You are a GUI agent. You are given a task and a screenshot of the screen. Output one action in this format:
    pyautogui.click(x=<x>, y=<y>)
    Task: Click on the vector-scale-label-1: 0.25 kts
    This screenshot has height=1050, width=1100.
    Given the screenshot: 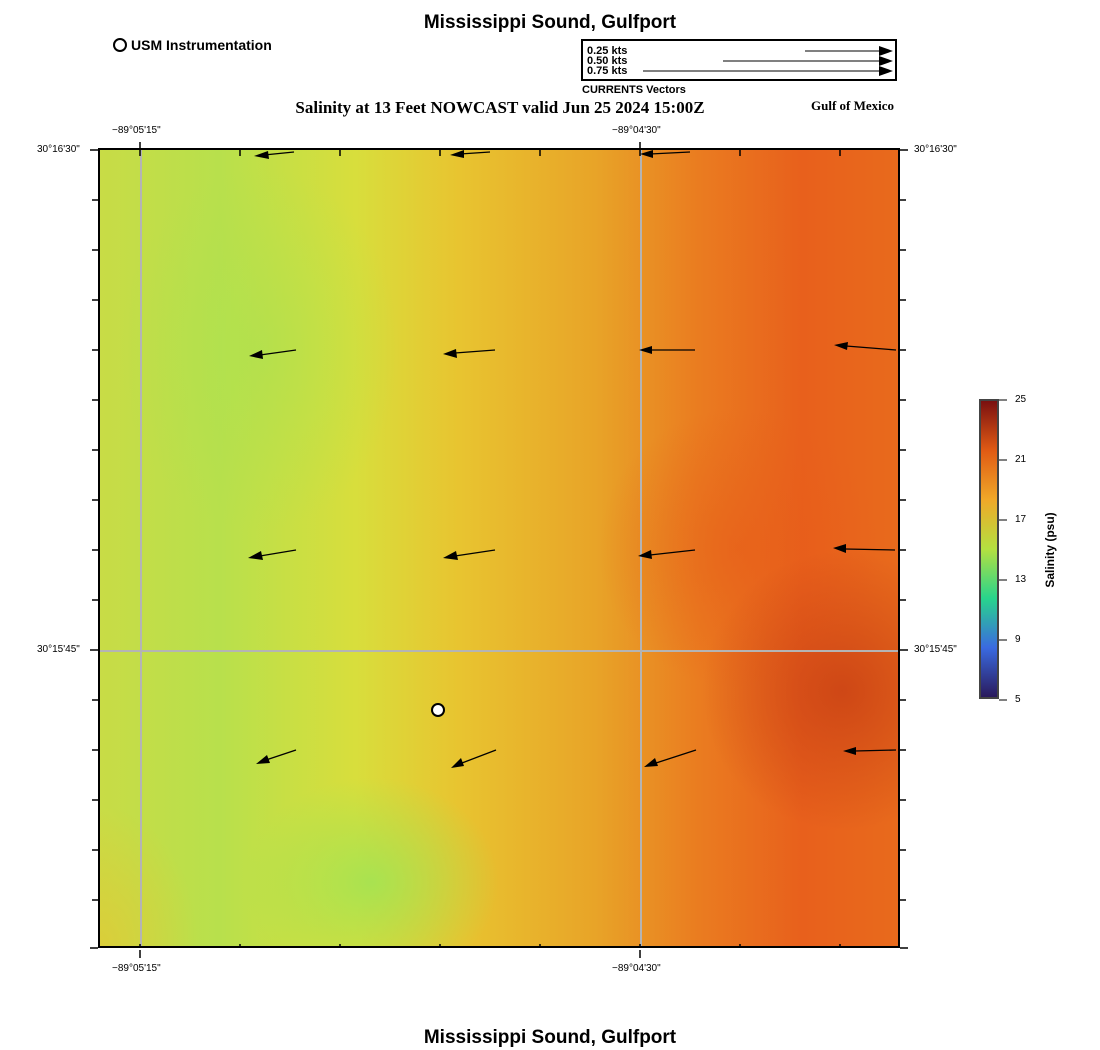 What is the action you would take?
    pyautogui.click(x=607, y=51)
    